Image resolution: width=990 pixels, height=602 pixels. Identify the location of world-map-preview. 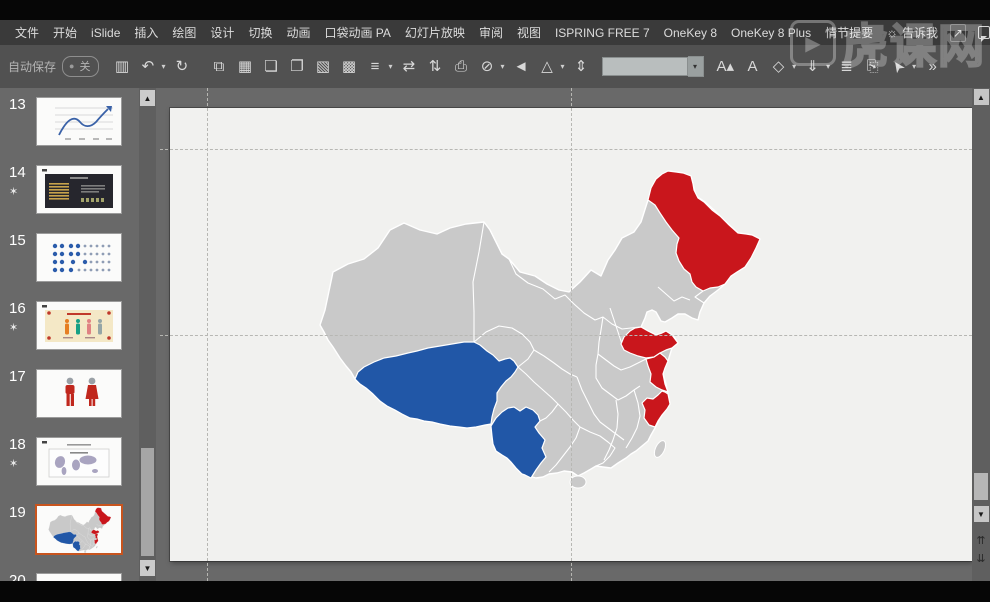
(76, 459).